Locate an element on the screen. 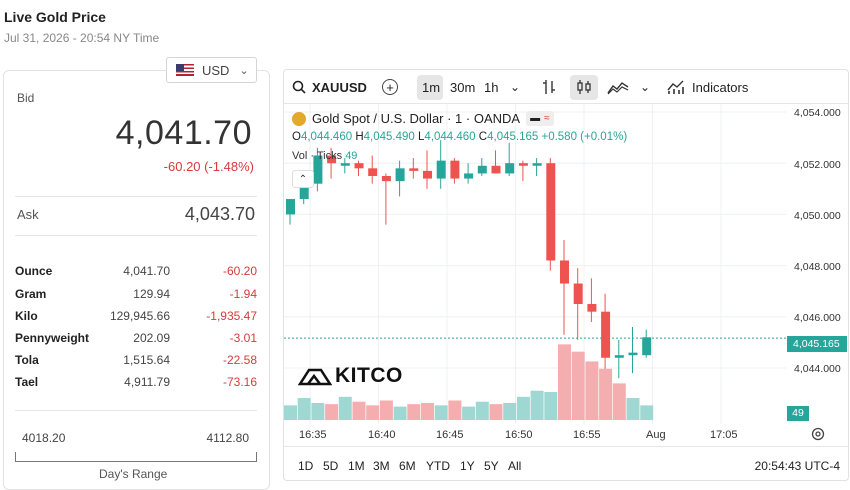 The image size is (850, 490). unit-name: Kilo is located at coordinates (26, 316).